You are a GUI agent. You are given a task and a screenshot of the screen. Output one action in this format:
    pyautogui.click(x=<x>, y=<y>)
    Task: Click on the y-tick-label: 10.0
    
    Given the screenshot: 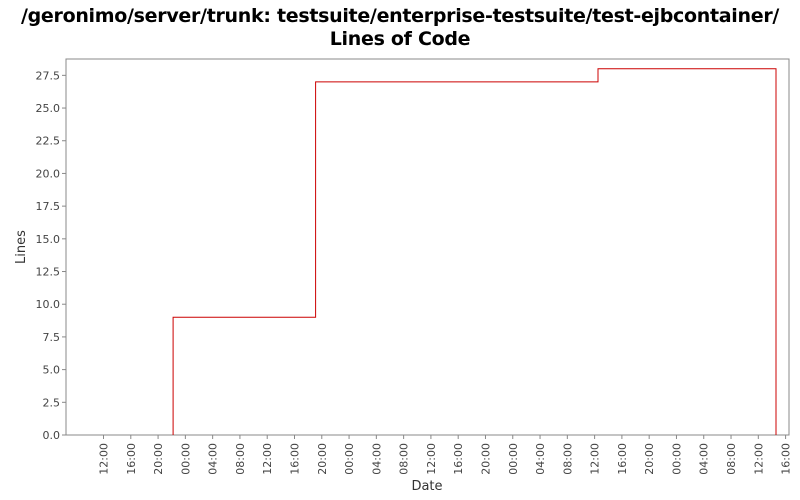 What is the action you would take?
    pyautogui.click(x=48, y=304)
    